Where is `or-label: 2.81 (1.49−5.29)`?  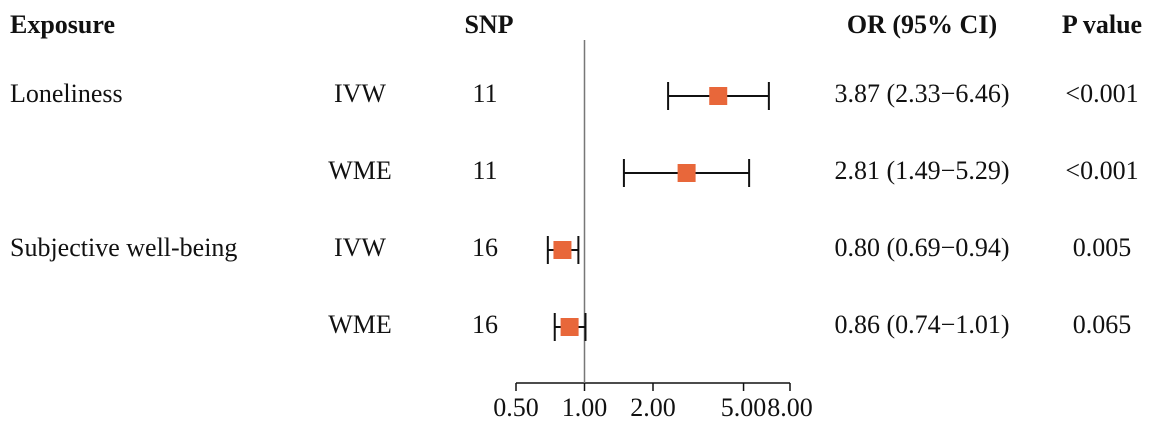
or-label: 2.81 (1.49−5.29) is located at coordinates (922, 170).